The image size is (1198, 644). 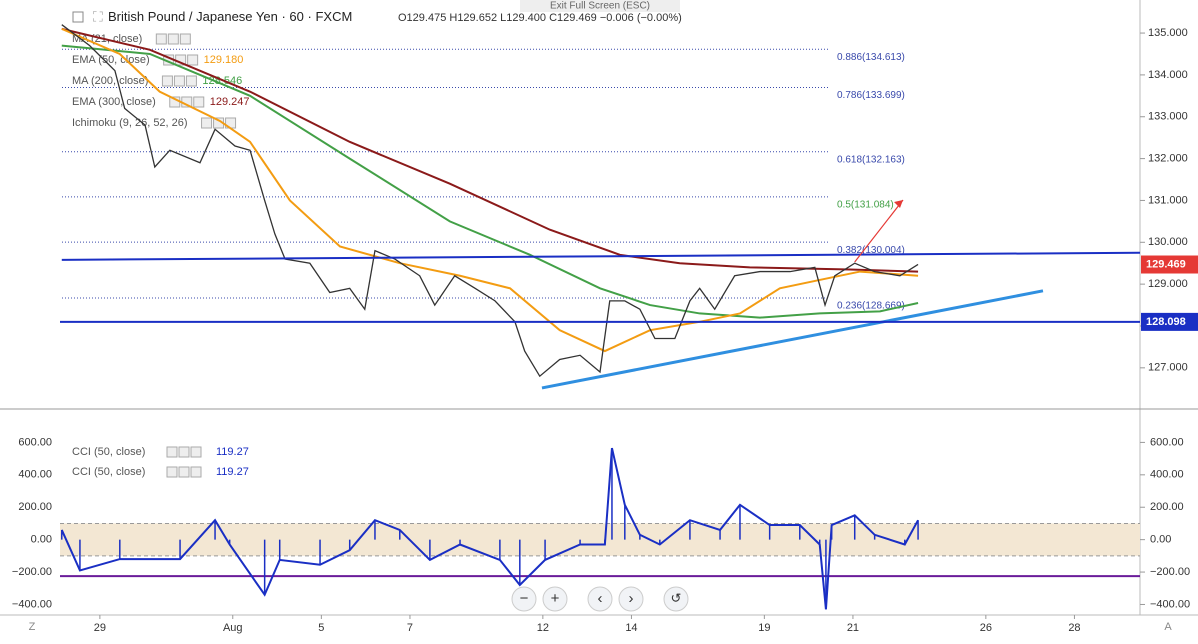 What do you see at coordinates (865, 205) in the screenshot?
I see `fib-label: 0.5(131.084)` at bounding box center [865, 205].